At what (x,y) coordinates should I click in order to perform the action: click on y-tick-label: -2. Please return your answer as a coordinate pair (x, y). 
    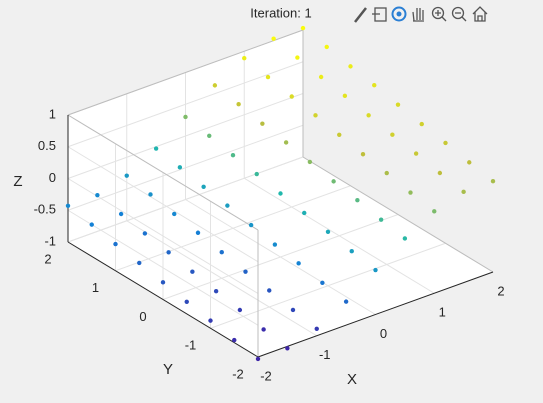
    Looking at the image, I should click on (238, 373).